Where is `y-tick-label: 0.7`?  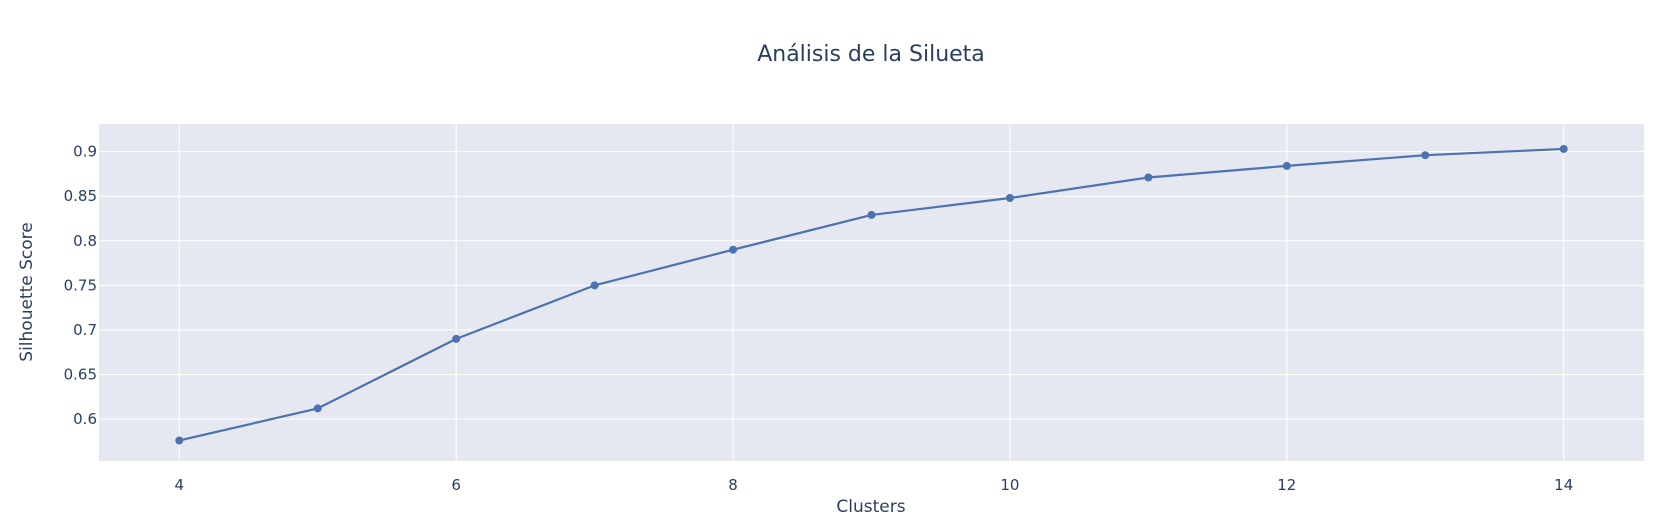
y-tick-label: 0.7 is located at coordinates (85, 330).